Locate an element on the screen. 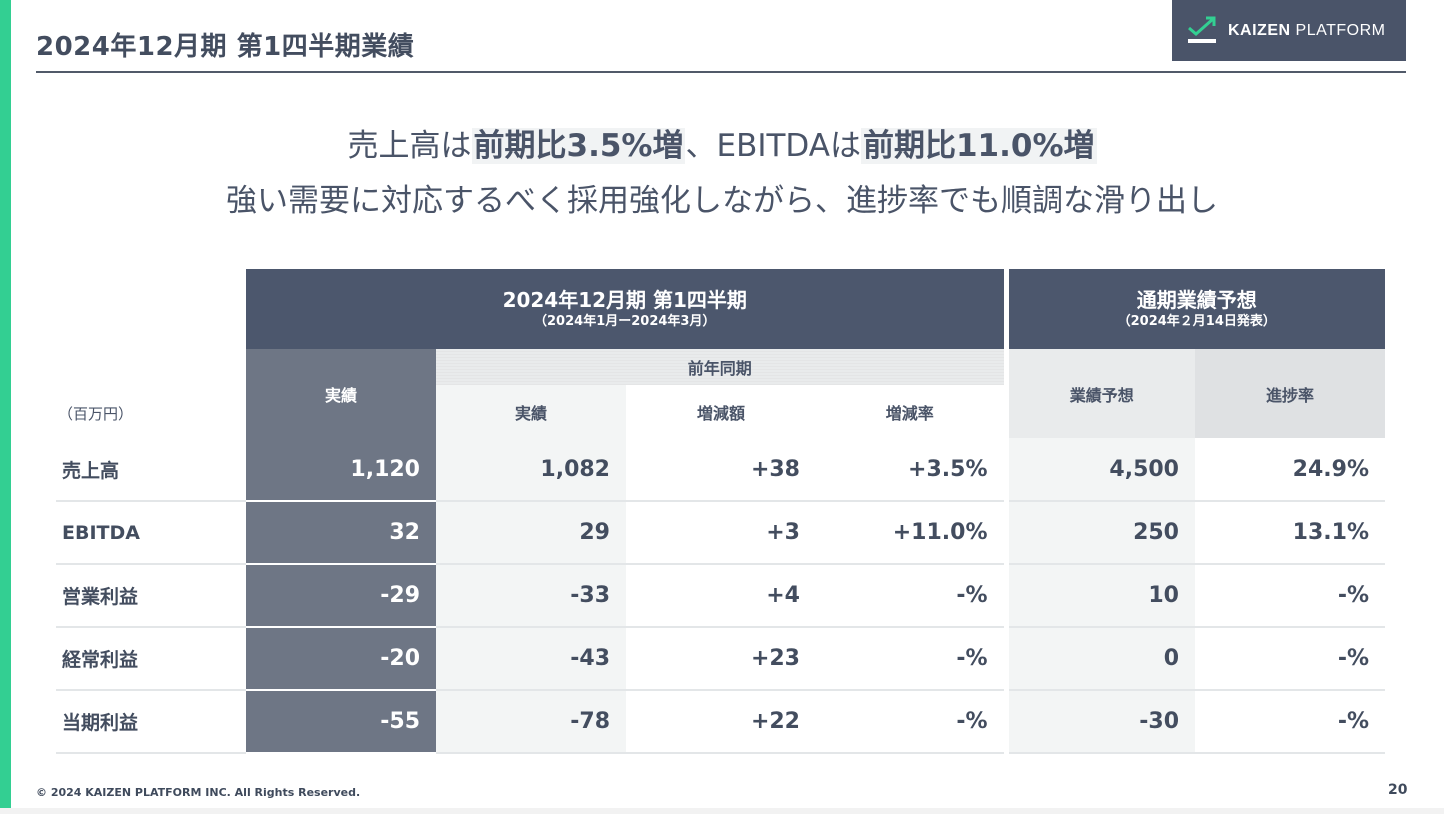 Image resolution: width=1444 pixels, height=814 pixels. forecast-value: 4,500 is located at coordinates (1099, 470).